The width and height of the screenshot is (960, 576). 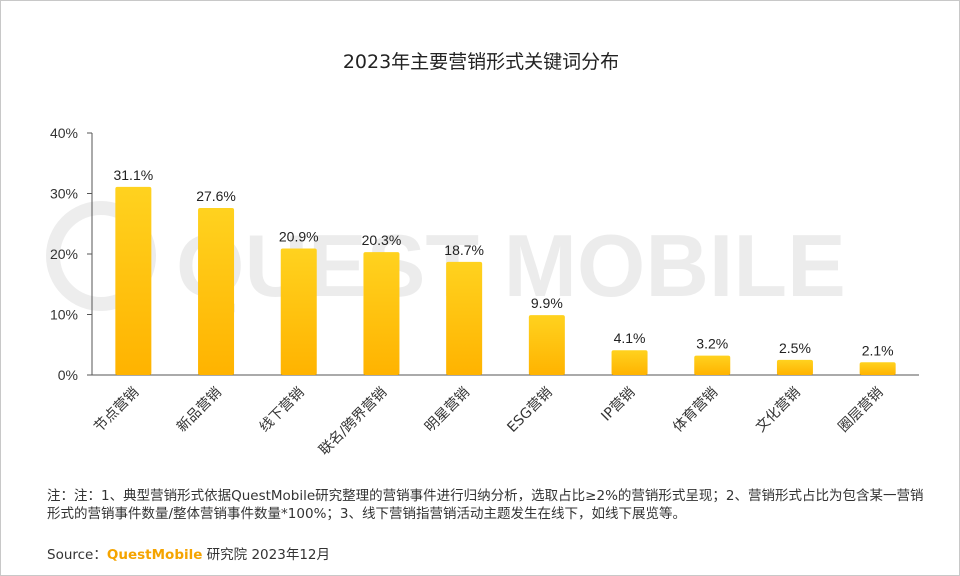 What do you see at coordinates (529, 410) in the screenshot?
I see `x-tick-label: ESG营销` at bounding box center [529, 410].